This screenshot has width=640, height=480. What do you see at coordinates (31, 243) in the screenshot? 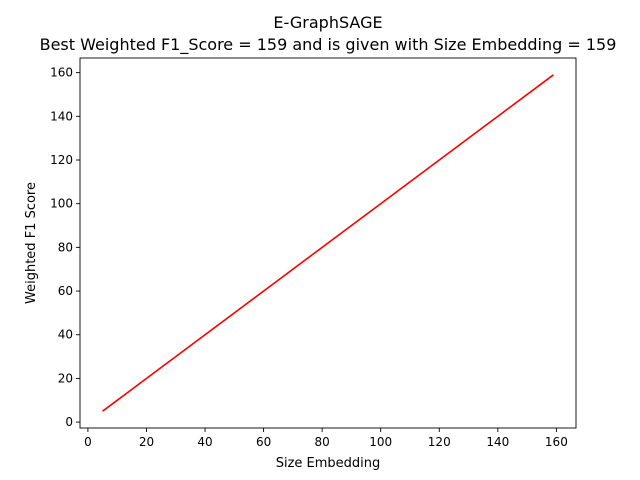
I see `y-axis-label: Weighted F1 Score` at bounding box center [31, 243].